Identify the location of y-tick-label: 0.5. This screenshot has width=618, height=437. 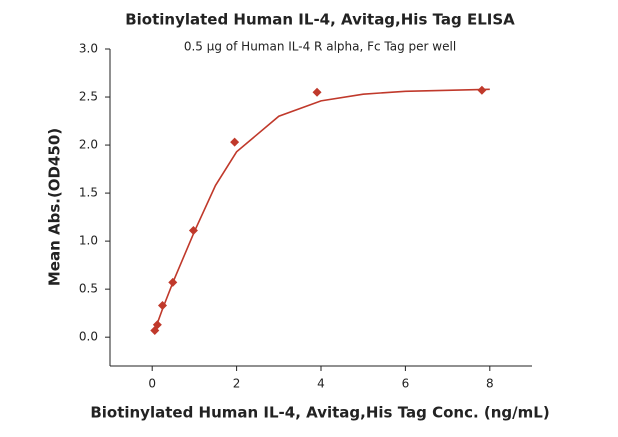
(88, 289).